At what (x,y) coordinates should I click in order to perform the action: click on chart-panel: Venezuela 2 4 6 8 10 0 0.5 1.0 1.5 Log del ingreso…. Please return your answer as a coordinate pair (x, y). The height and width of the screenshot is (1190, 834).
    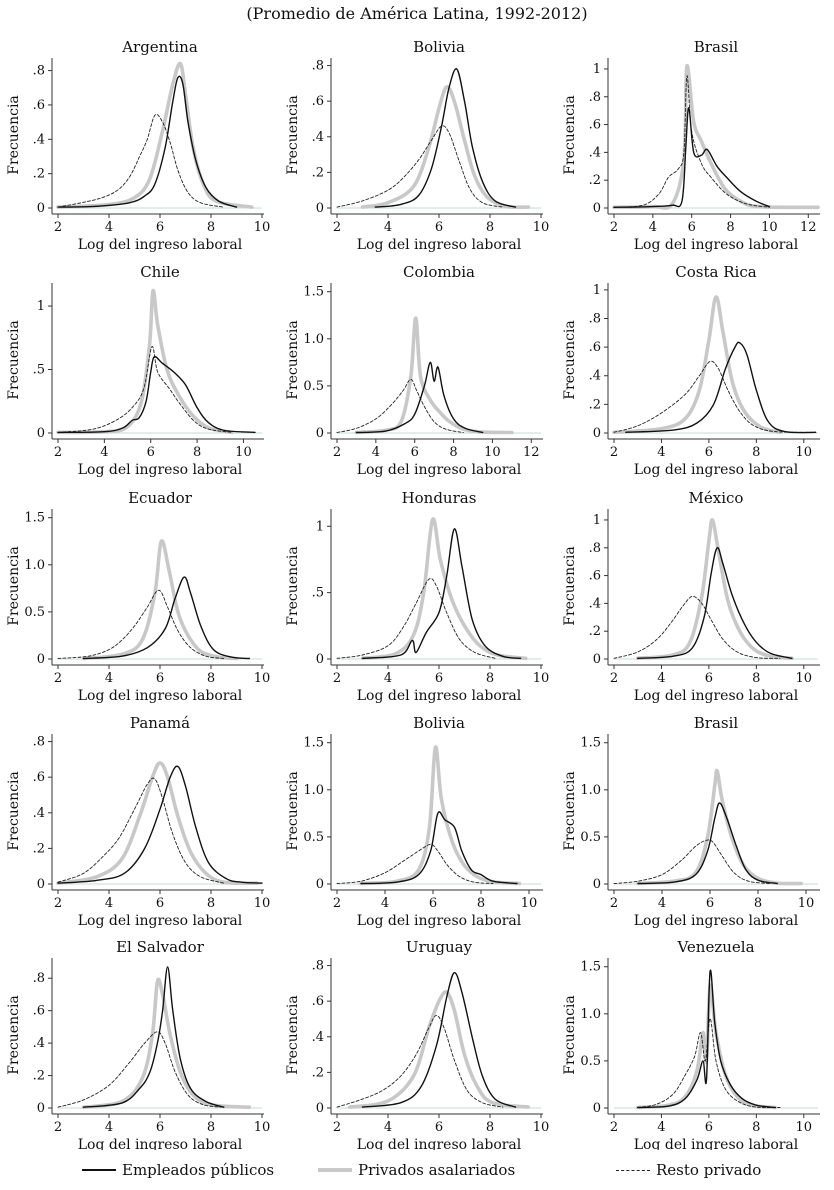
    Looking at the image, I should click on (691, 1044).